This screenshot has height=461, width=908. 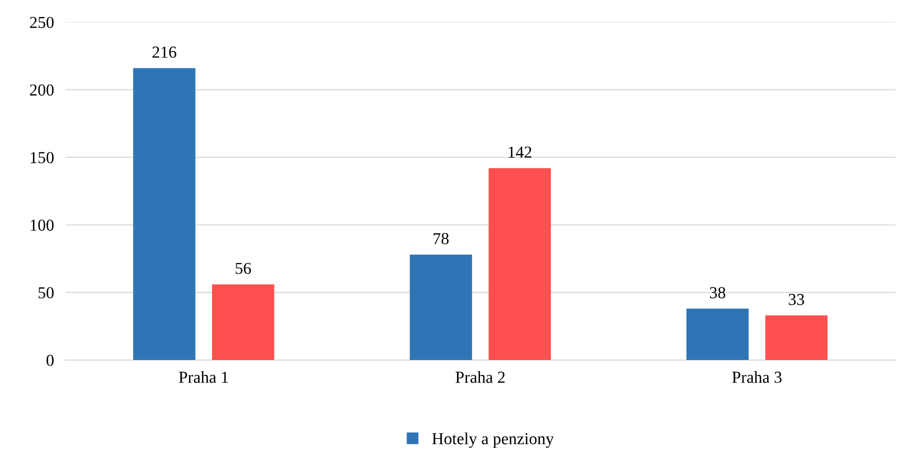 I want to click on legend-label: Hotely a penziony, so click(x=493, y=440).